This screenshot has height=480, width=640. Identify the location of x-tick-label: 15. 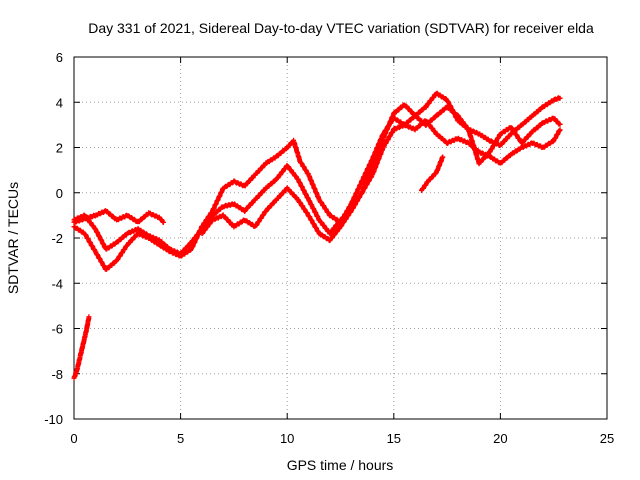
(394, 438).